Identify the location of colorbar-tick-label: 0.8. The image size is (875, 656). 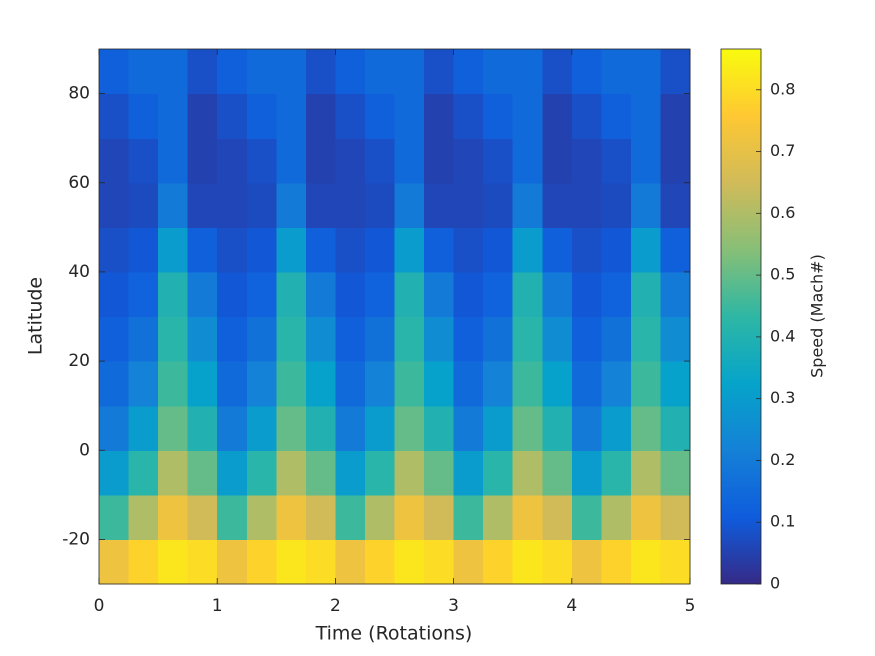
(782, 88).